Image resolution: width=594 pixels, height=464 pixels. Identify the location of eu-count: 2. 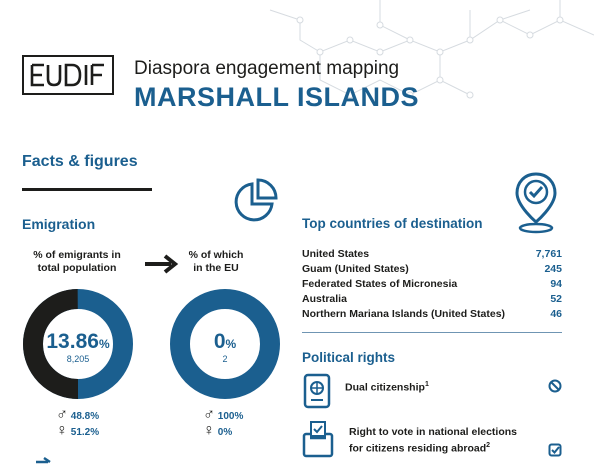
(225, 359).